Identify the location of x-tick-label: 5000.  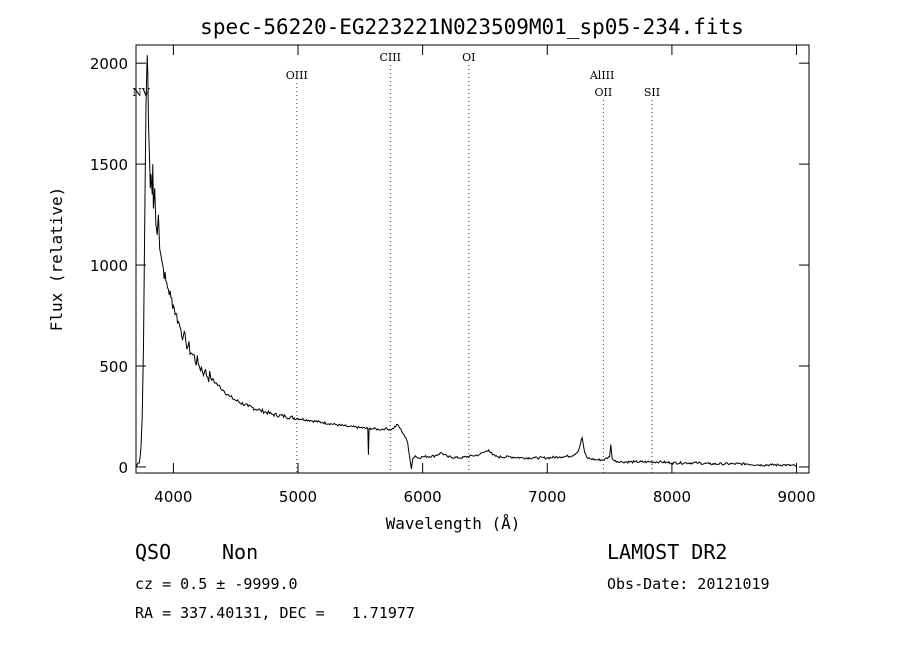
(298, 497).